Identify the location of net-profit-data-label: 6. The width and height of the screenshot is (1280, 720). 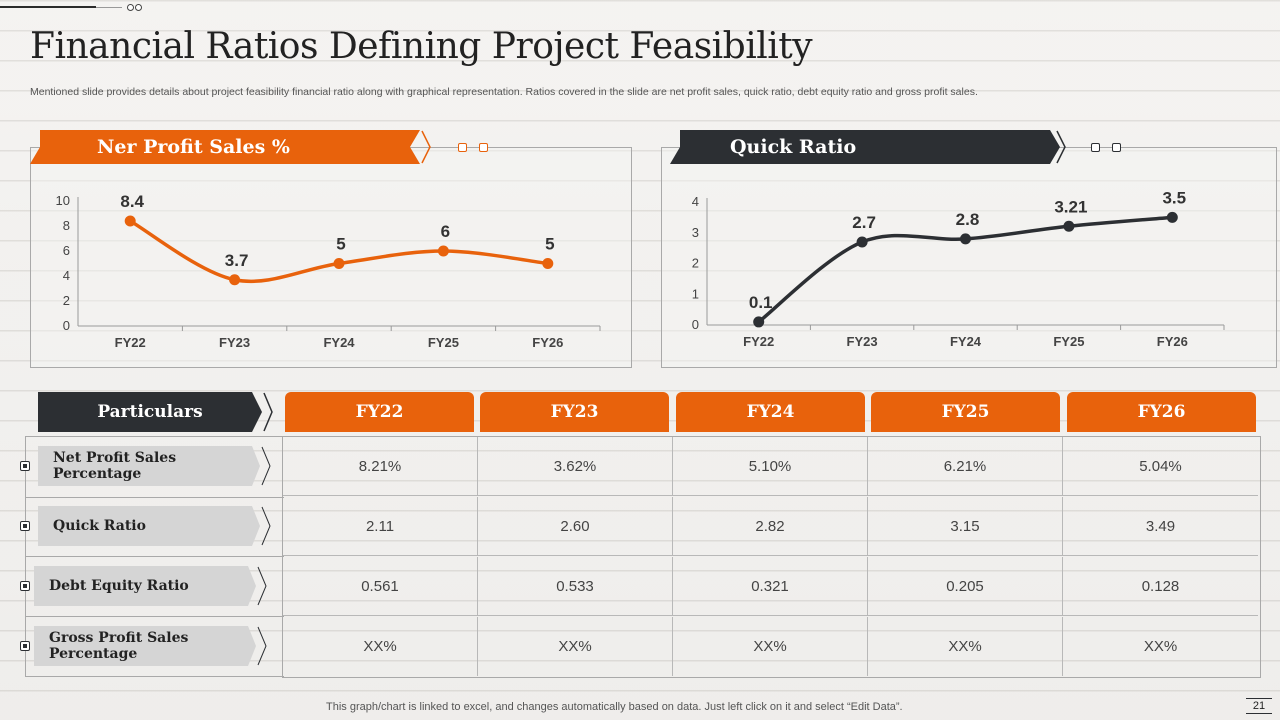
(445, 231).